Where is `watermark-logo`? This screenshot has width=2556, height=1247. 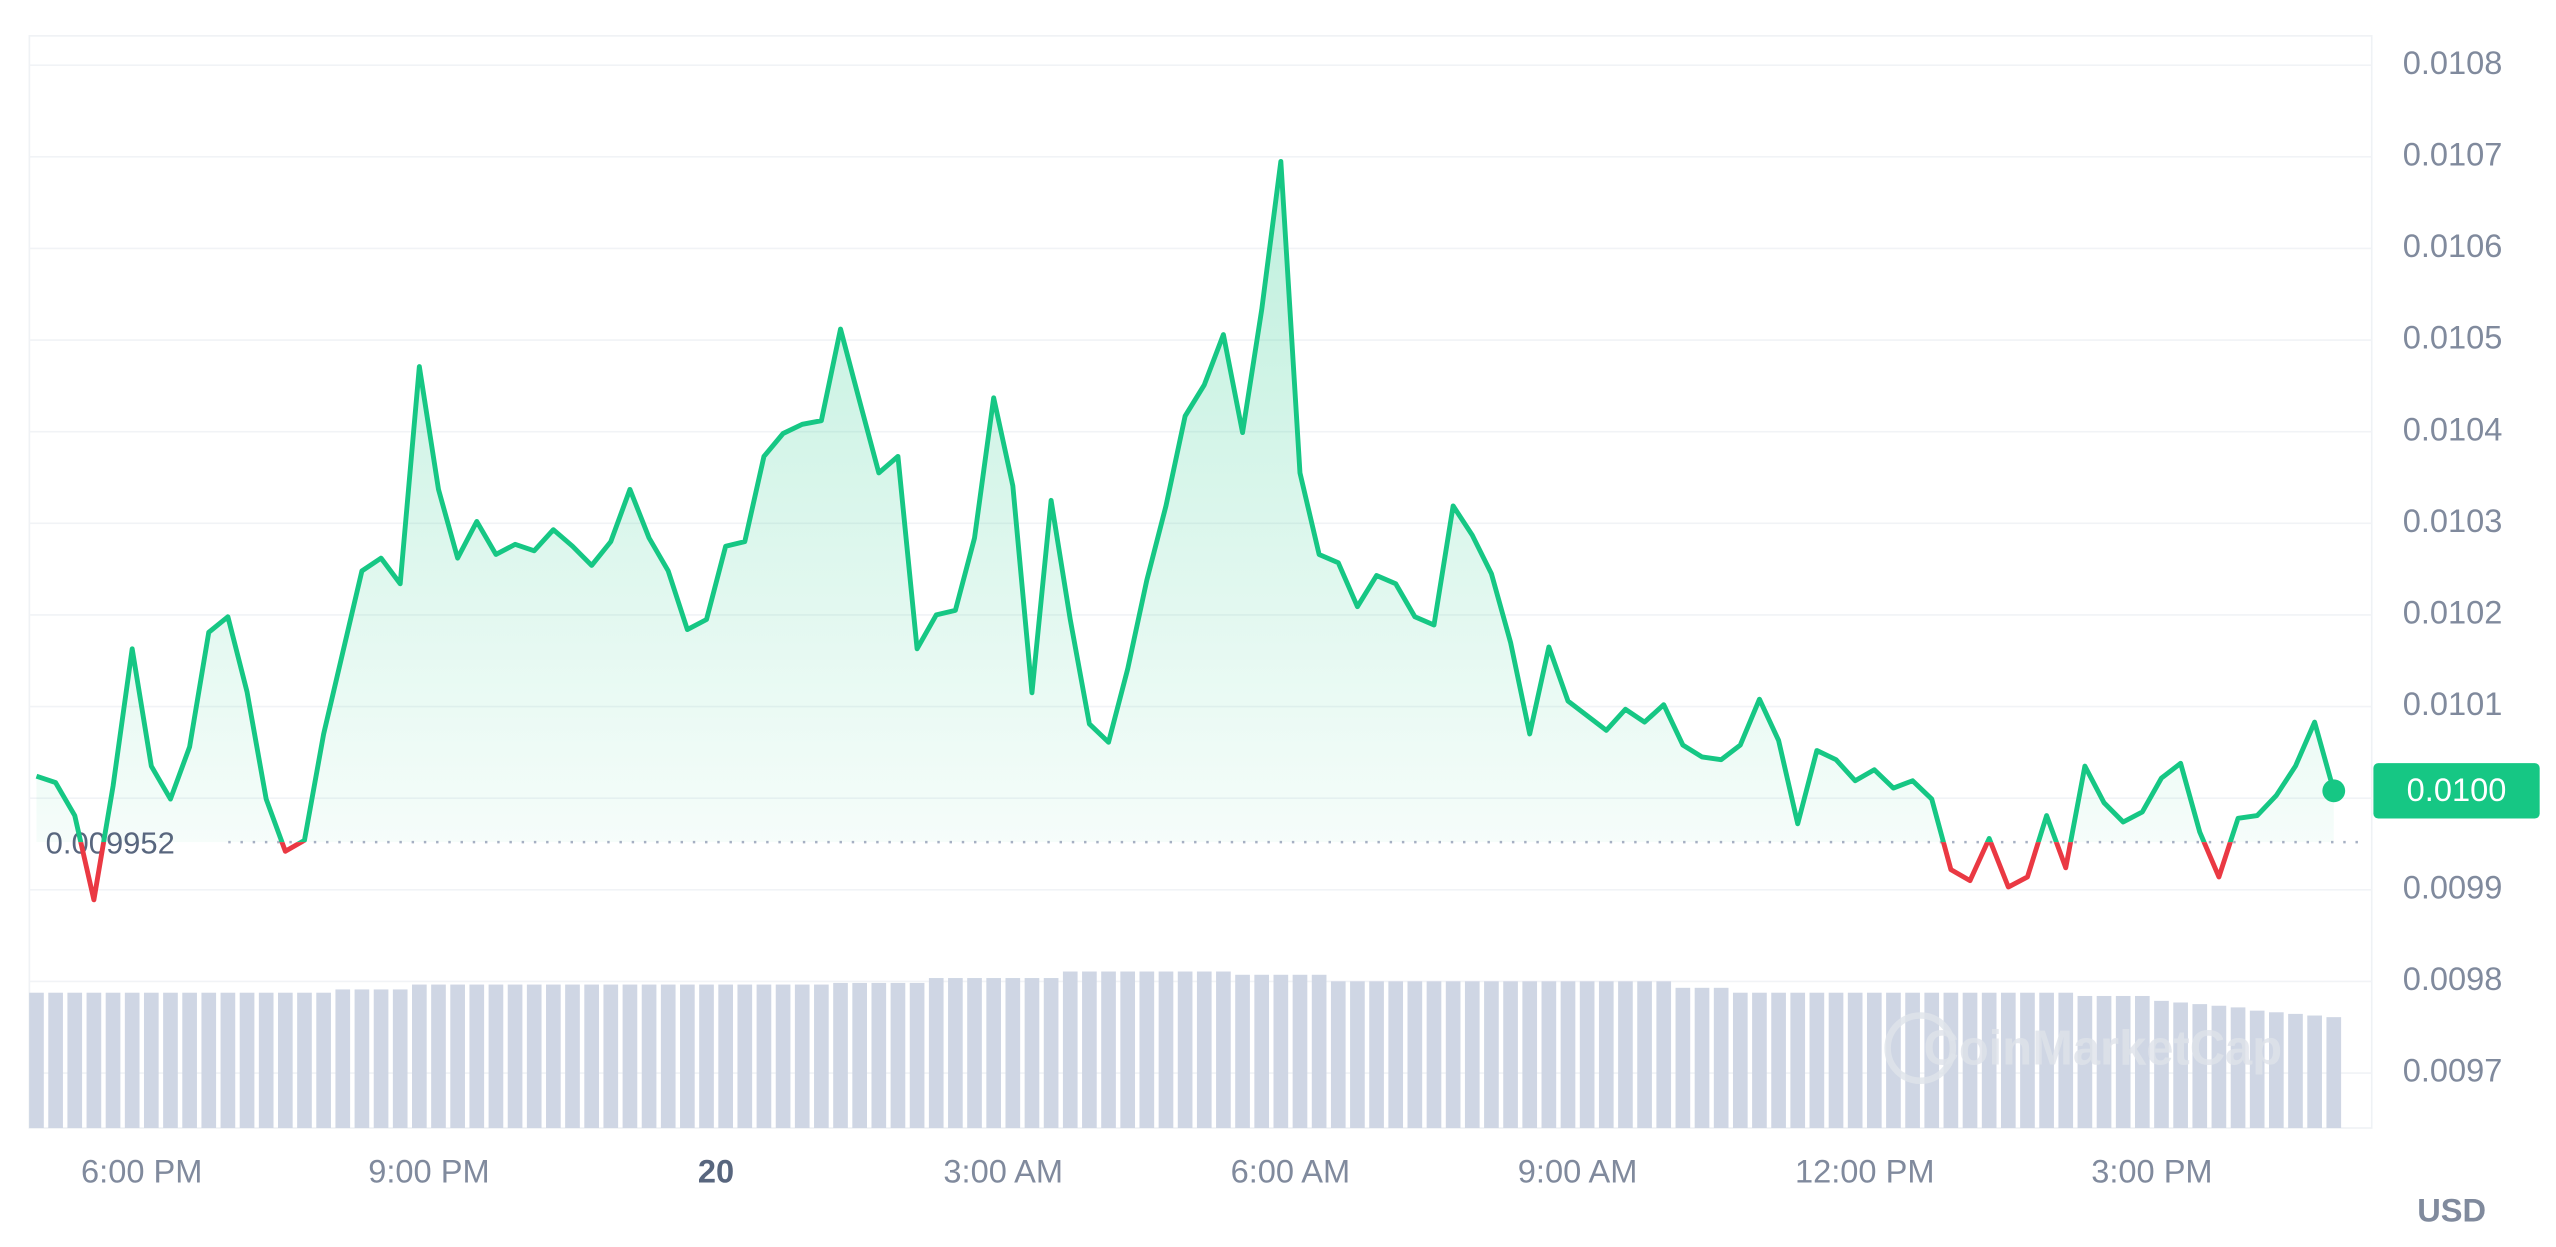 watermark-logo is located at coordinates (1920, 1048).